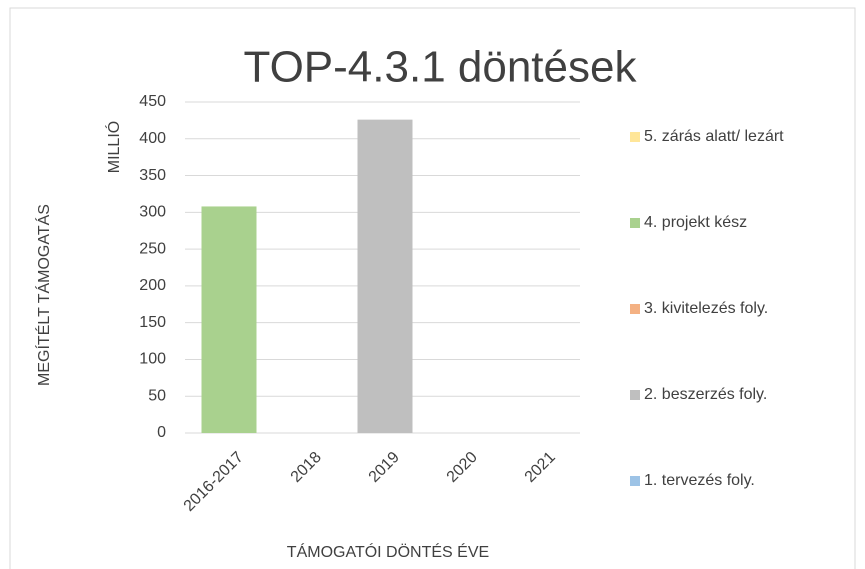 The width and height of the screenshot is (865, 569). Describe the element at coordinates (157, 395) in the screenshot. I see `y-tick-label: 50` at that location.